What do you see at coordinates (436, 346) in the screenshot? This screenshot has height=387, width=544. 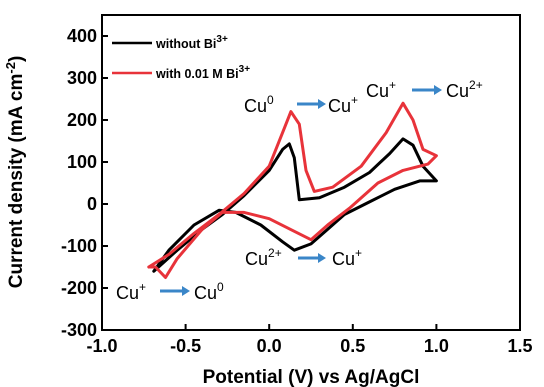 I see `x-tick-label: 1.0` at bounding box center [436, 346].